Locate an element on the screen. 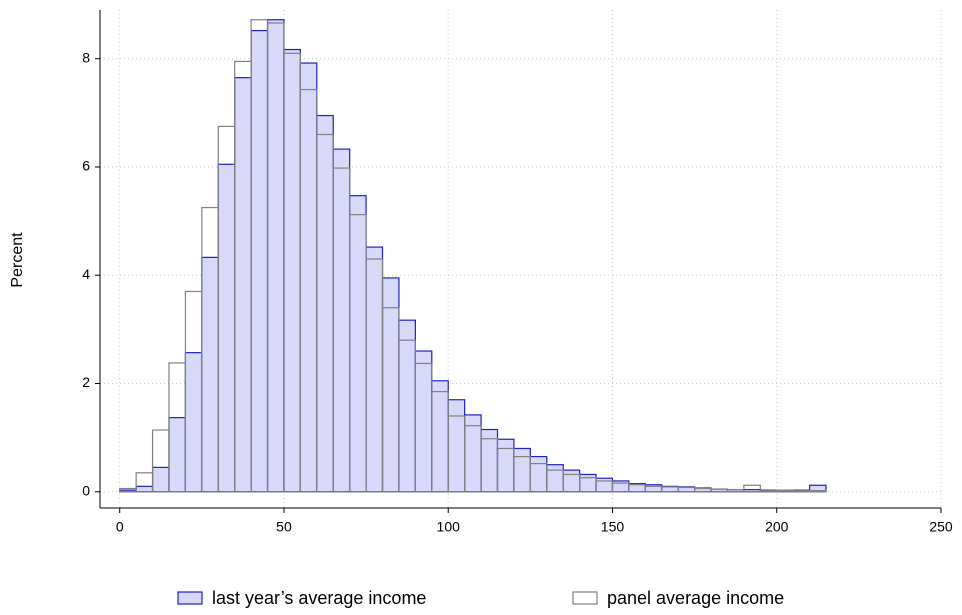 Image resolution: width=962 pixels, height=615 pixels. y-axis-label: Percent is located at coordinates (17, 260).